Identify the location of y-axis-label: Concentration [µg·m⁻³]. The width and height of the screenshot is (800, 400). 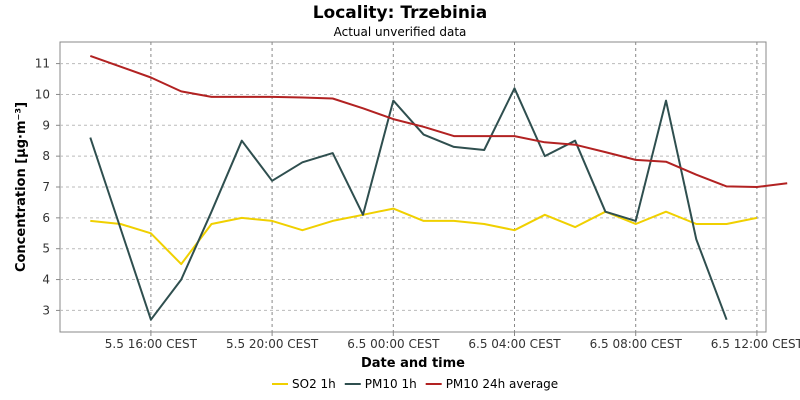
(21, 187).